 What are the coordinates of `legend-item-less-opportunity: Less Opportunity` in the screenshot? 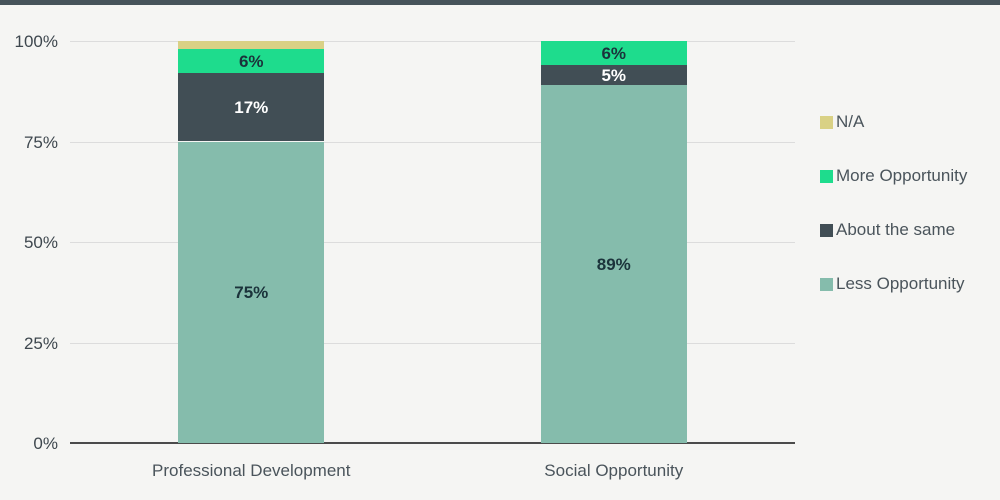 It's located at (893, 284).